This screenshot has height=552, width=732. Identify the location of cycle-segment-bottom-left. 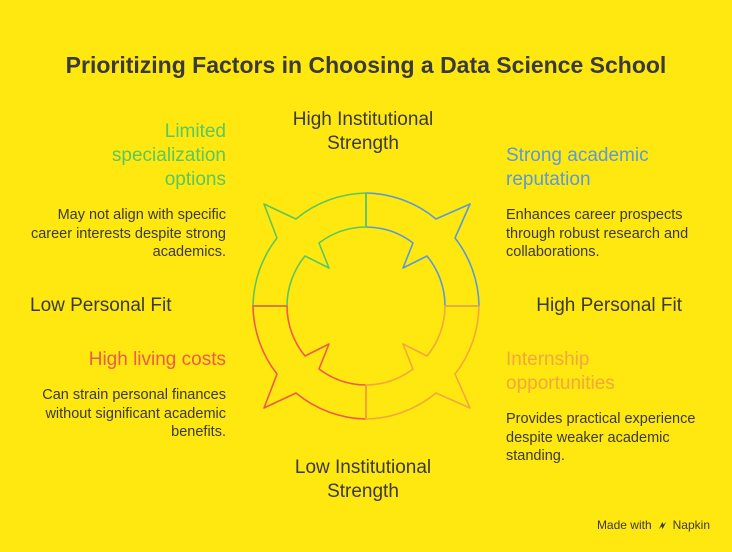
(309, 362).